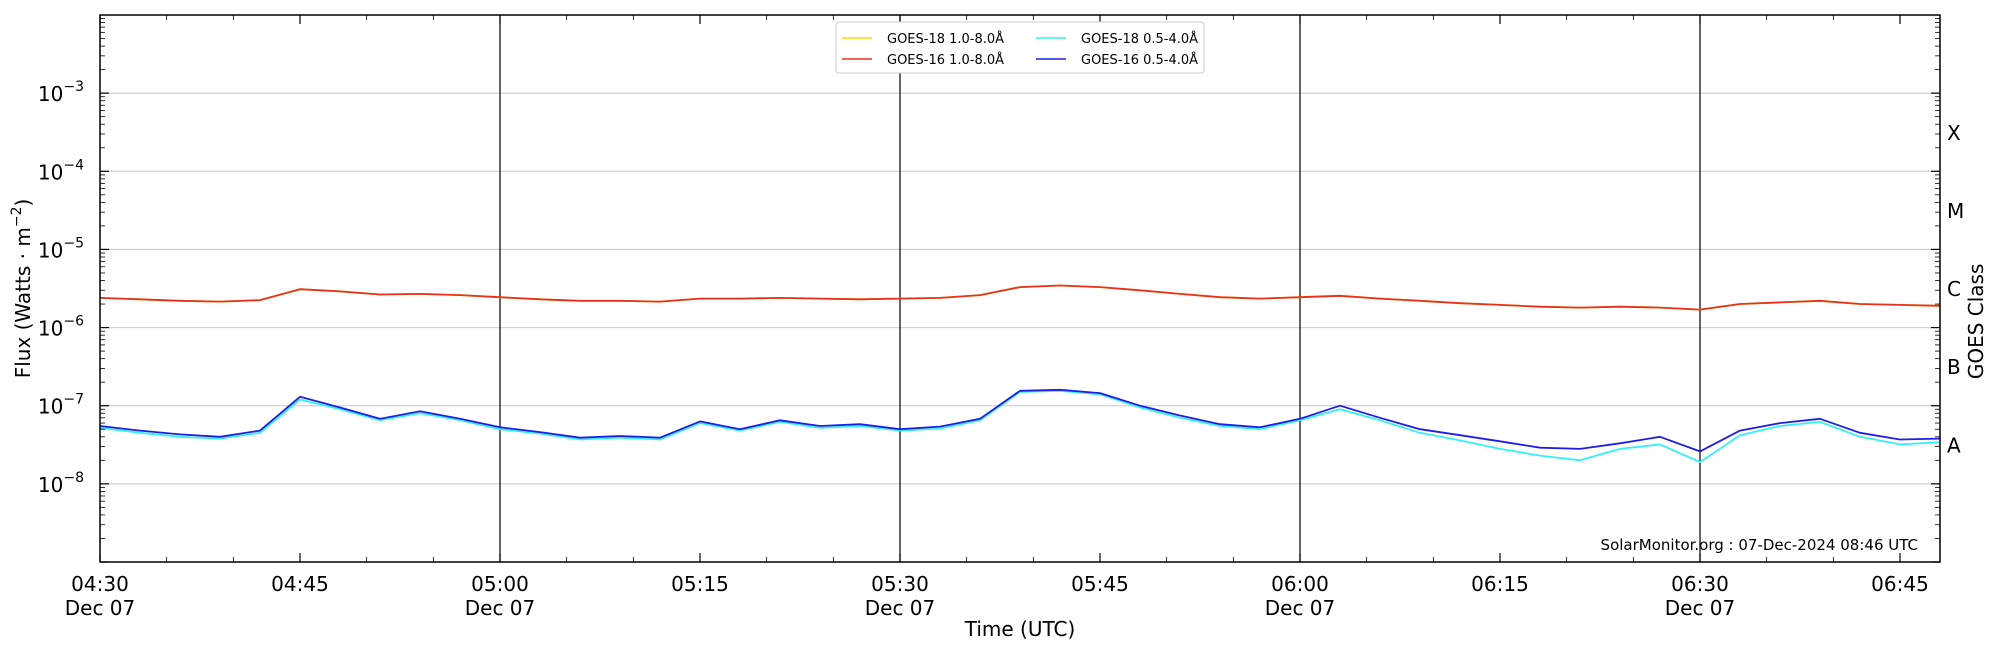  I want to click on goes-class-label-x: X, so click(1954, 133).